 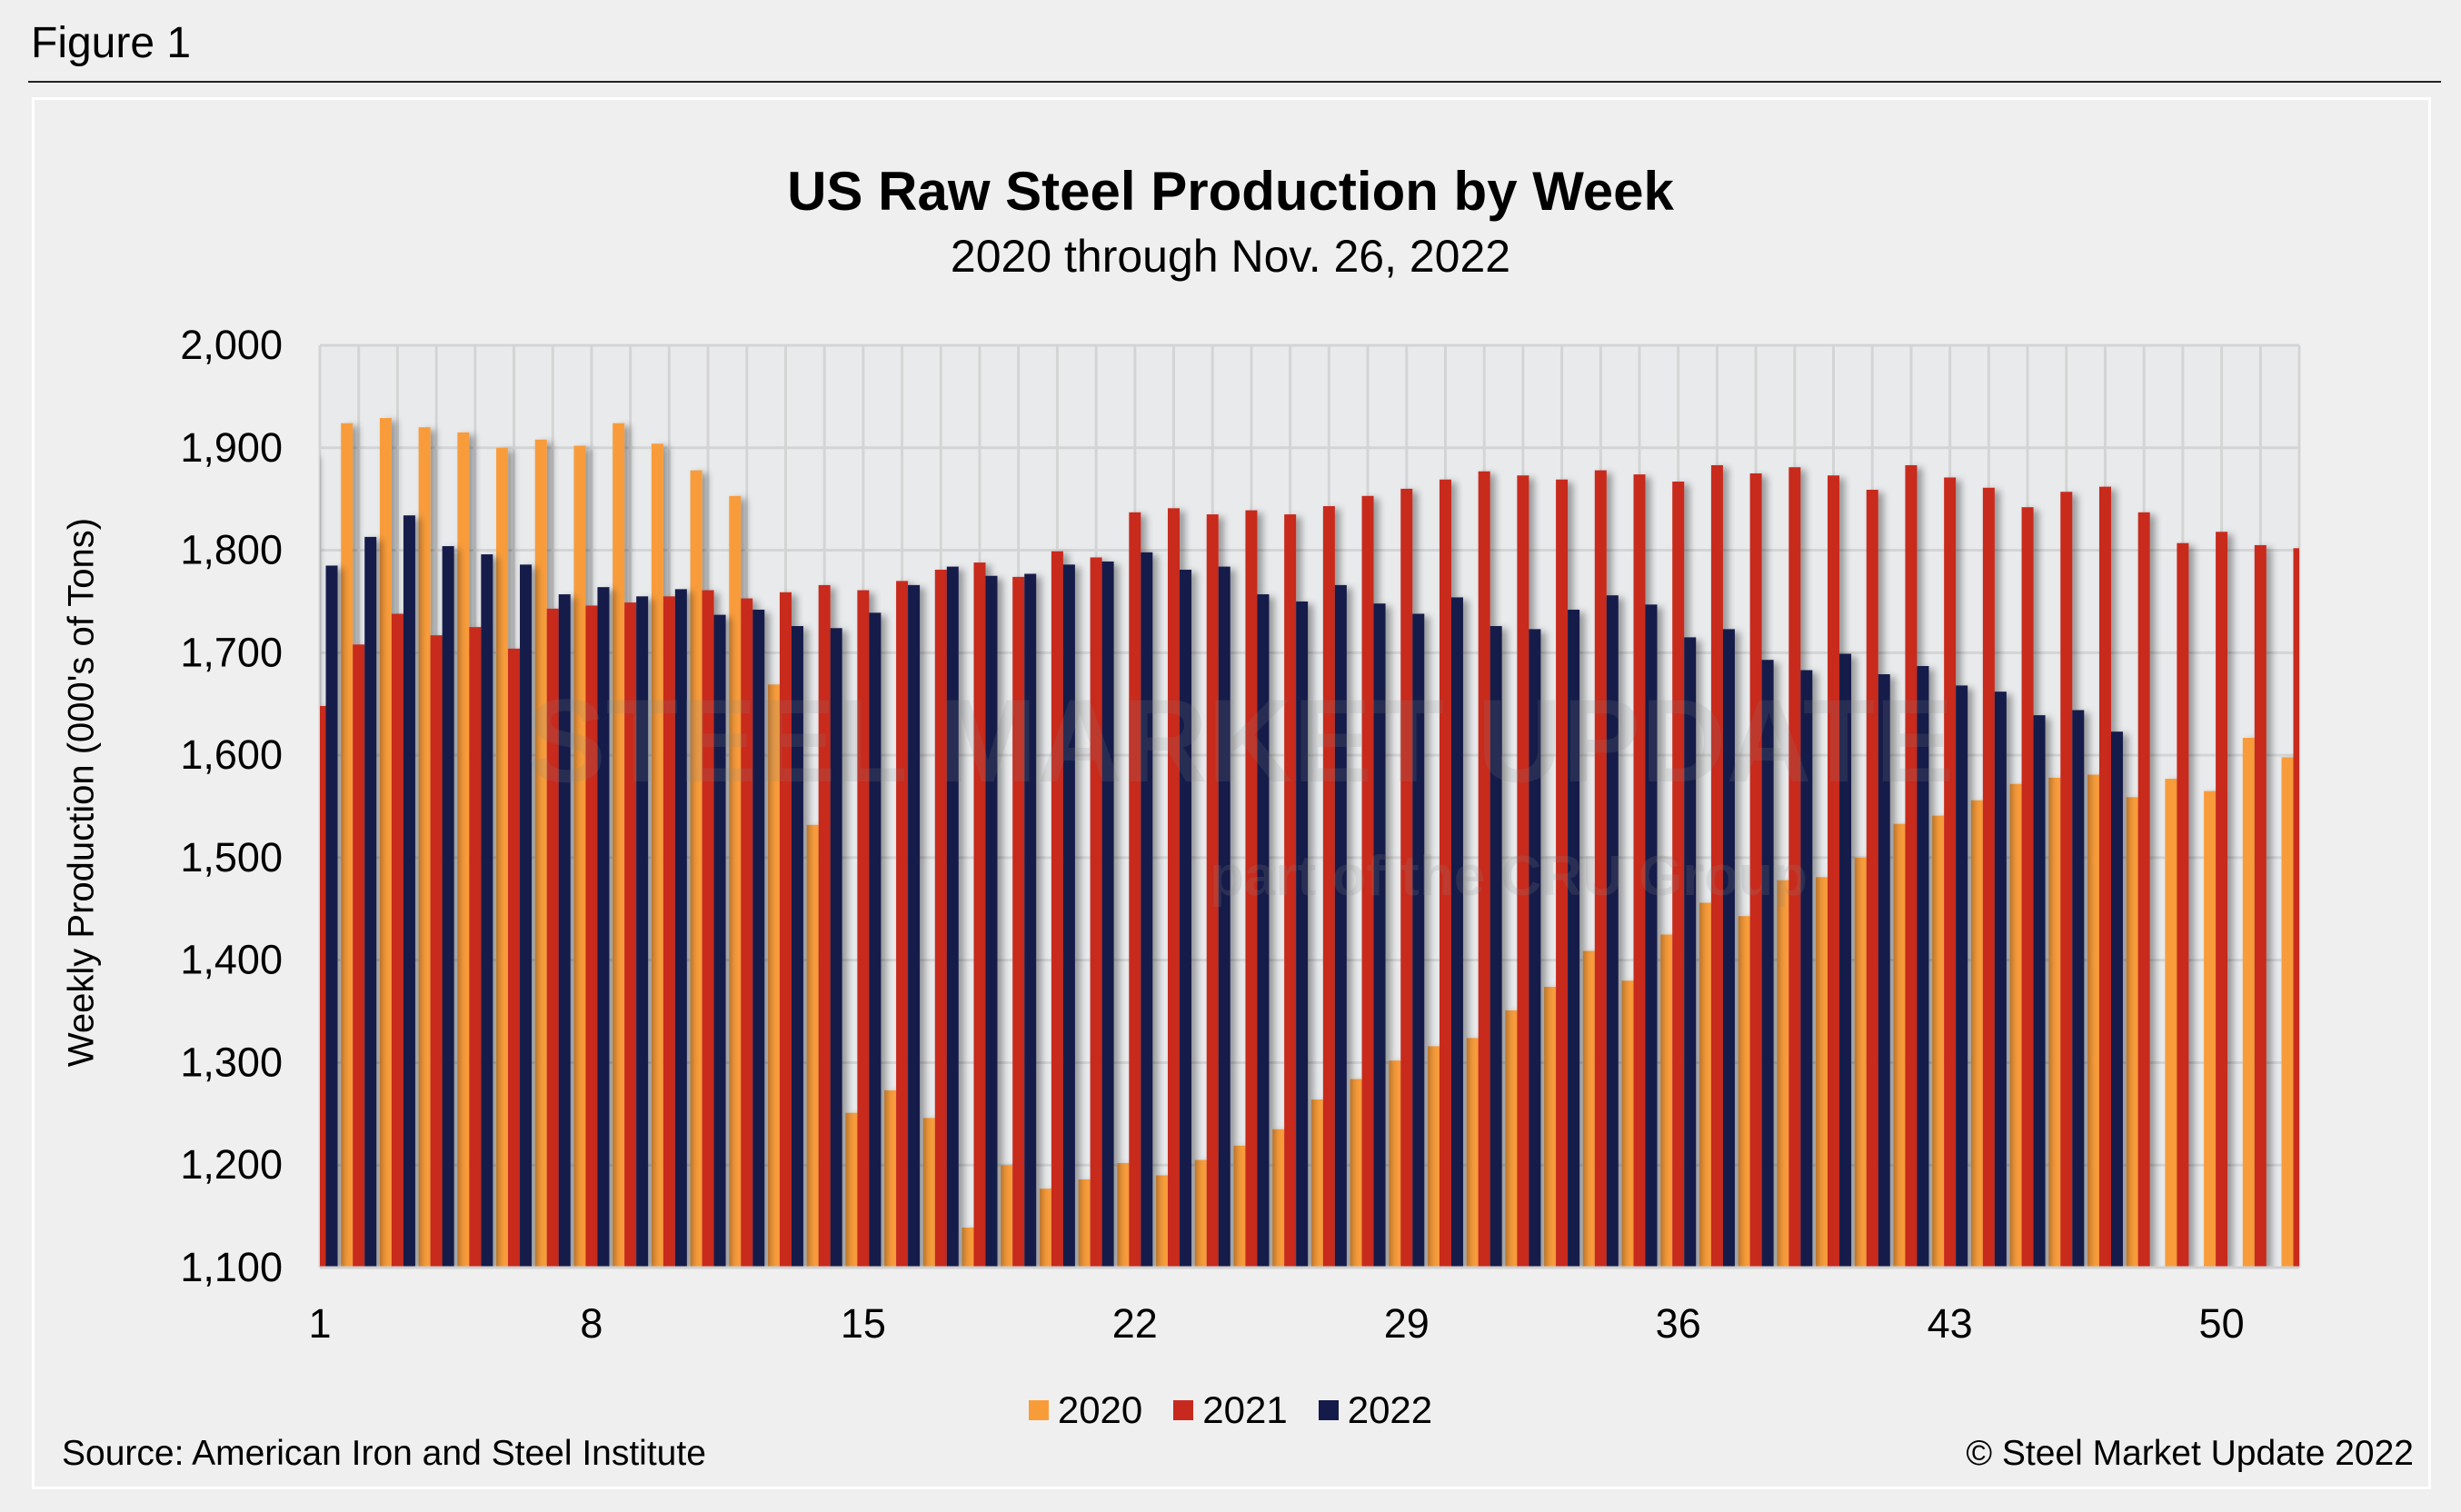 I want to click on chart-title: US Raw Steel Production by Week, so click(x=1230, y=191).